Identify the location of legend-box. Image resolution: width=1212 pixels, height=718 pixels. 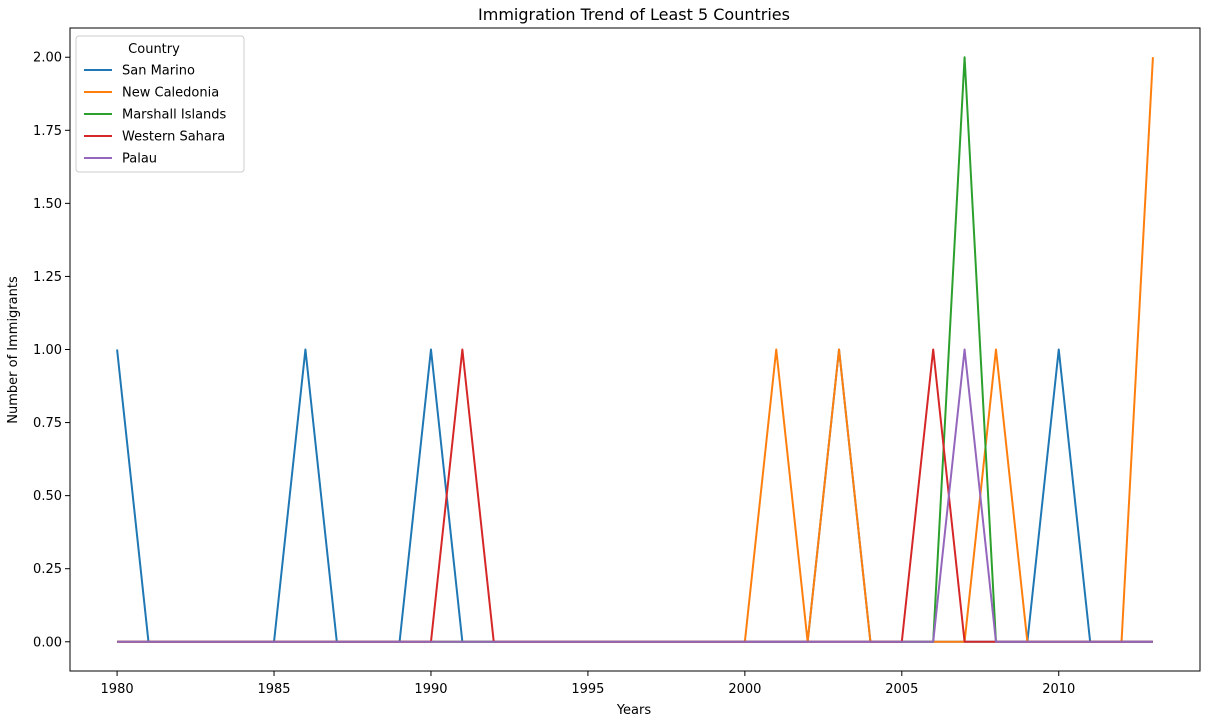
(160, 104).